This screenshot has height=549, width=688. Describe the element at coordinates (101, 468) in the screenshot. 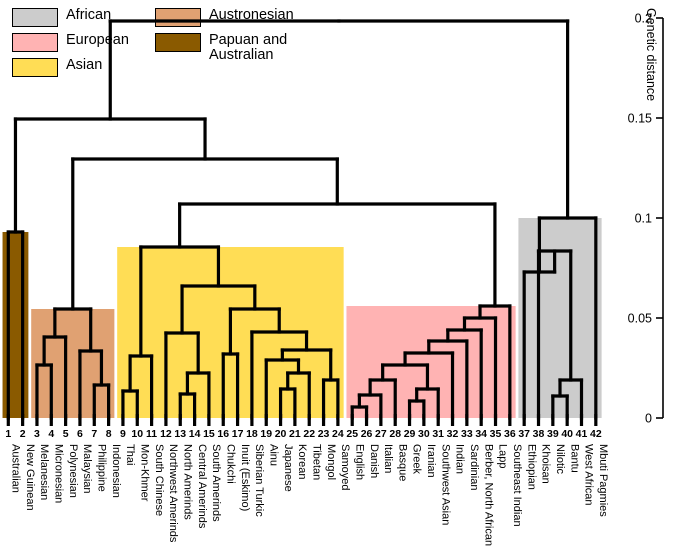

I see `leaf-label: Philippine` at that location.